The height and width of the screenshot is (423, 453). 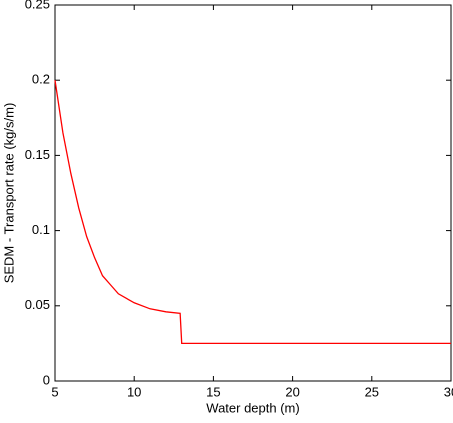 What do you see at coordinates (54, 391) in the screenshot?
I see `x-tick-label: 5` at bounding box center [54, 391].